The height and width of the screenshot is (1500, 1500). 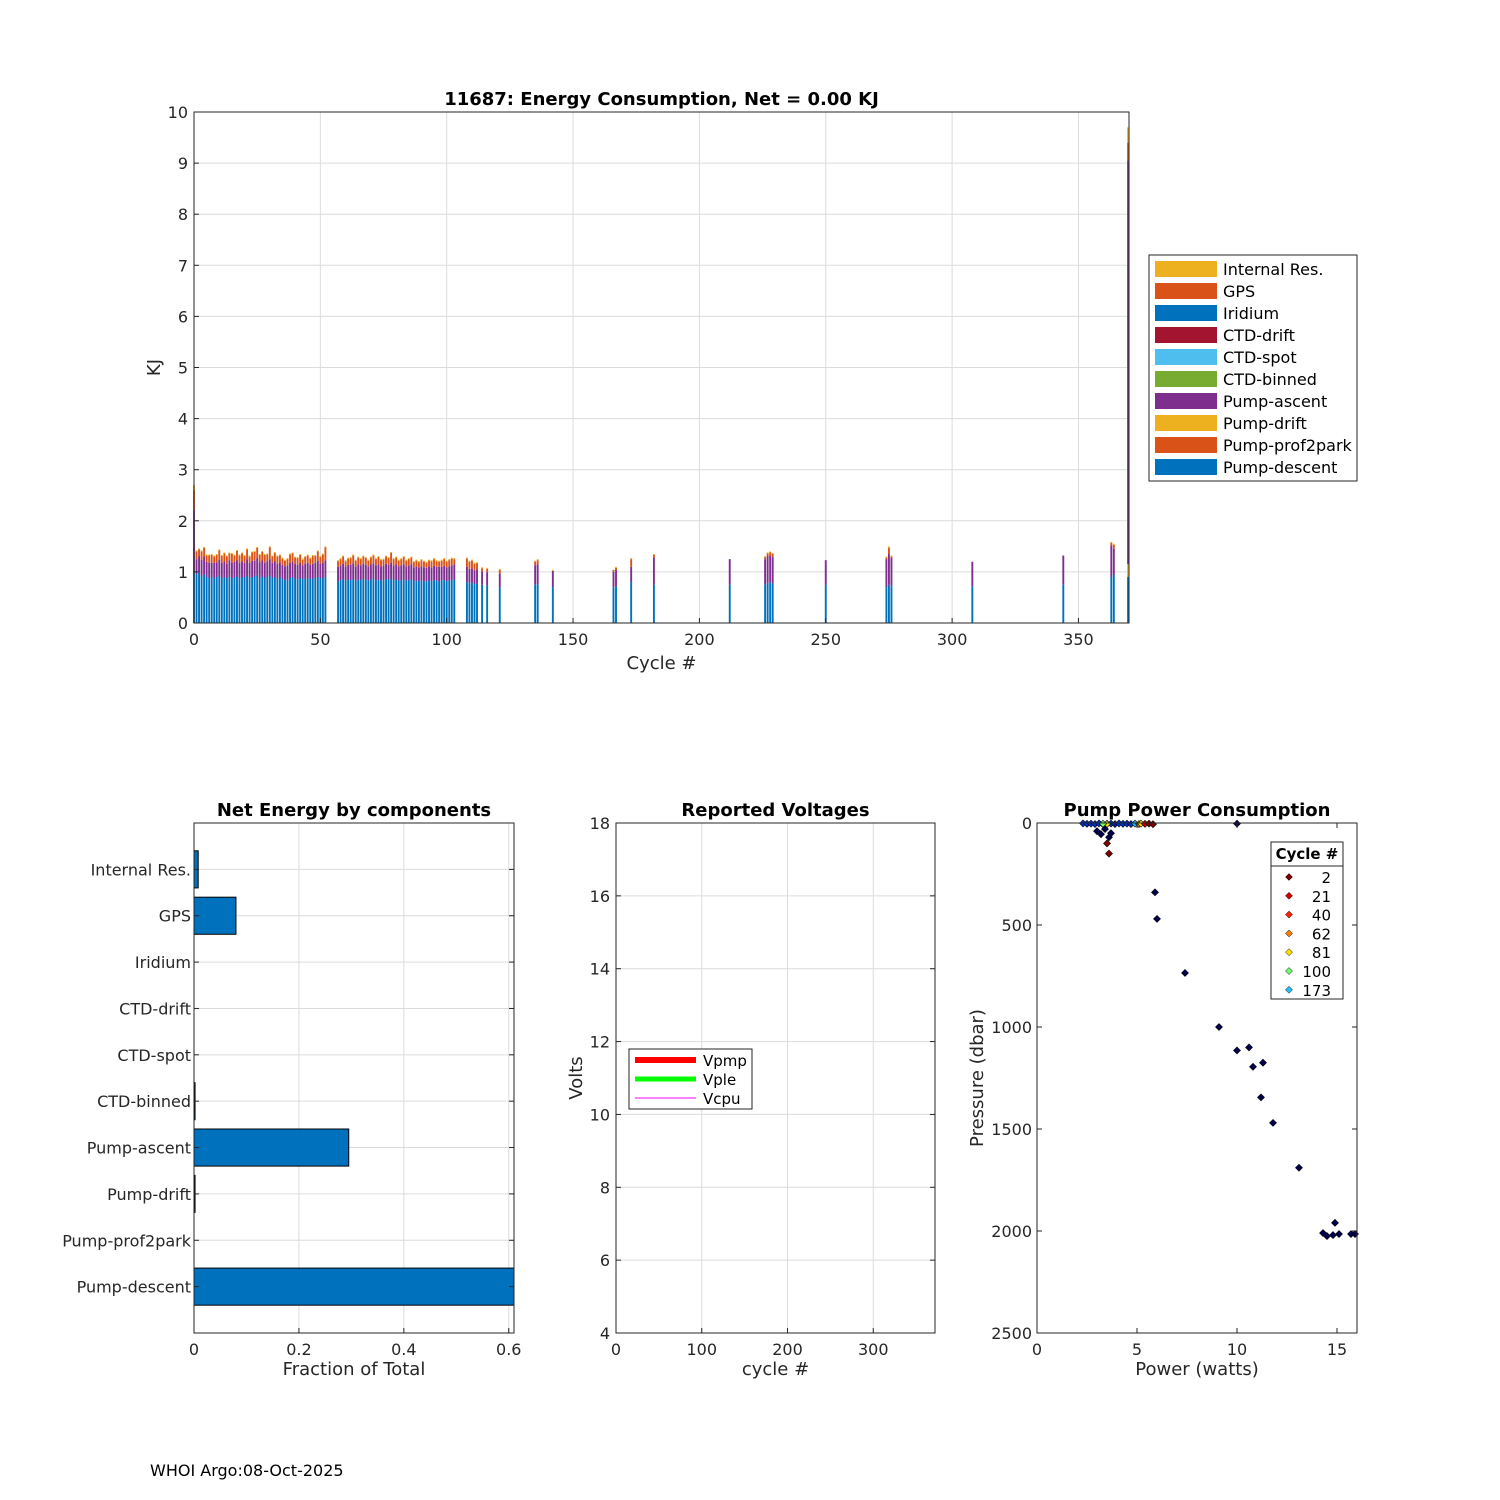 I want to click on voltages-ytick-label: 18, so click(x=600, y=823).